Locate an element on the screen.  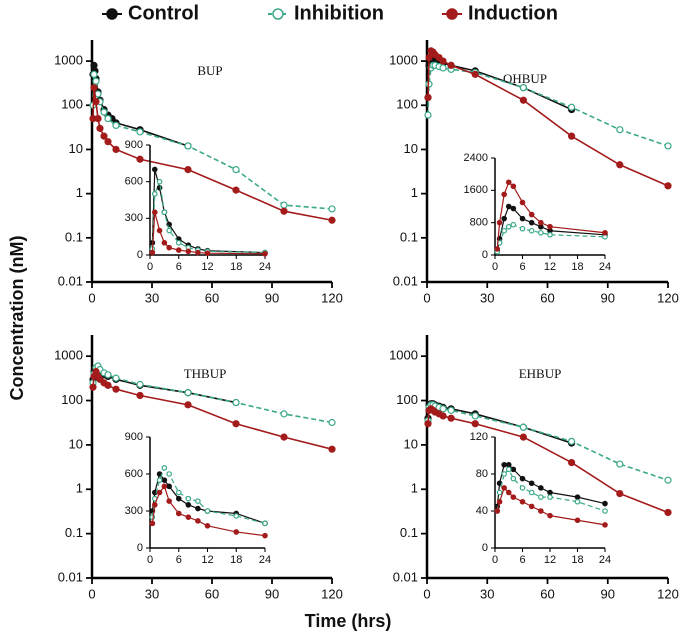
y-tick-label: 0.1 is located at coordinates (74, 532).